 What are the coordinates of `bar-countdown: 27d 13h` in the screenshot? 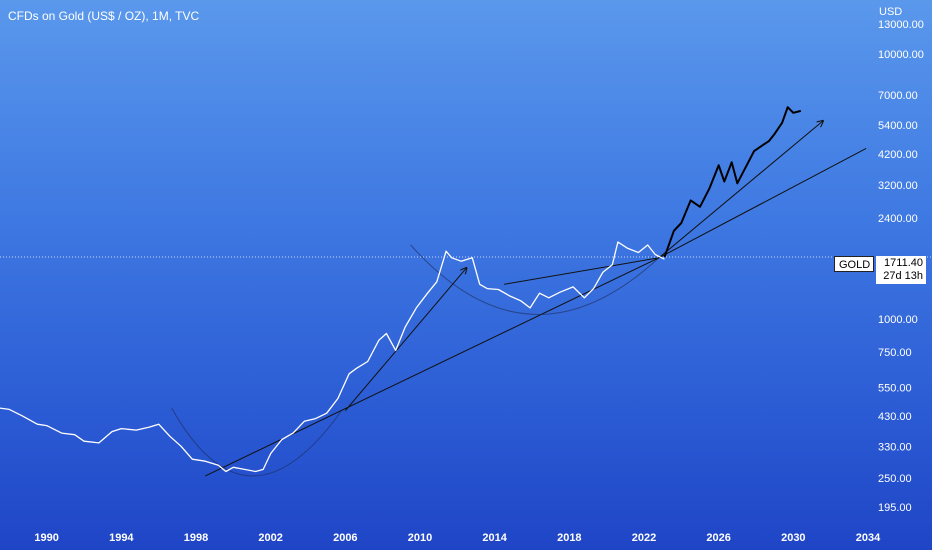 It's located at (903, 276).